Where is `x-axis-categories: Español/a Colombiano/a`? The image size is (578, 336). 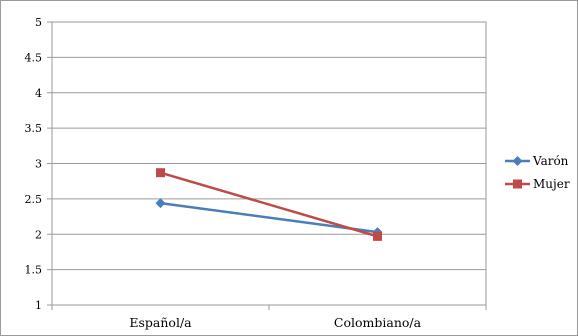 x-axis-categories: Español/a Colombiano/a is located at coordinates (269, 317).